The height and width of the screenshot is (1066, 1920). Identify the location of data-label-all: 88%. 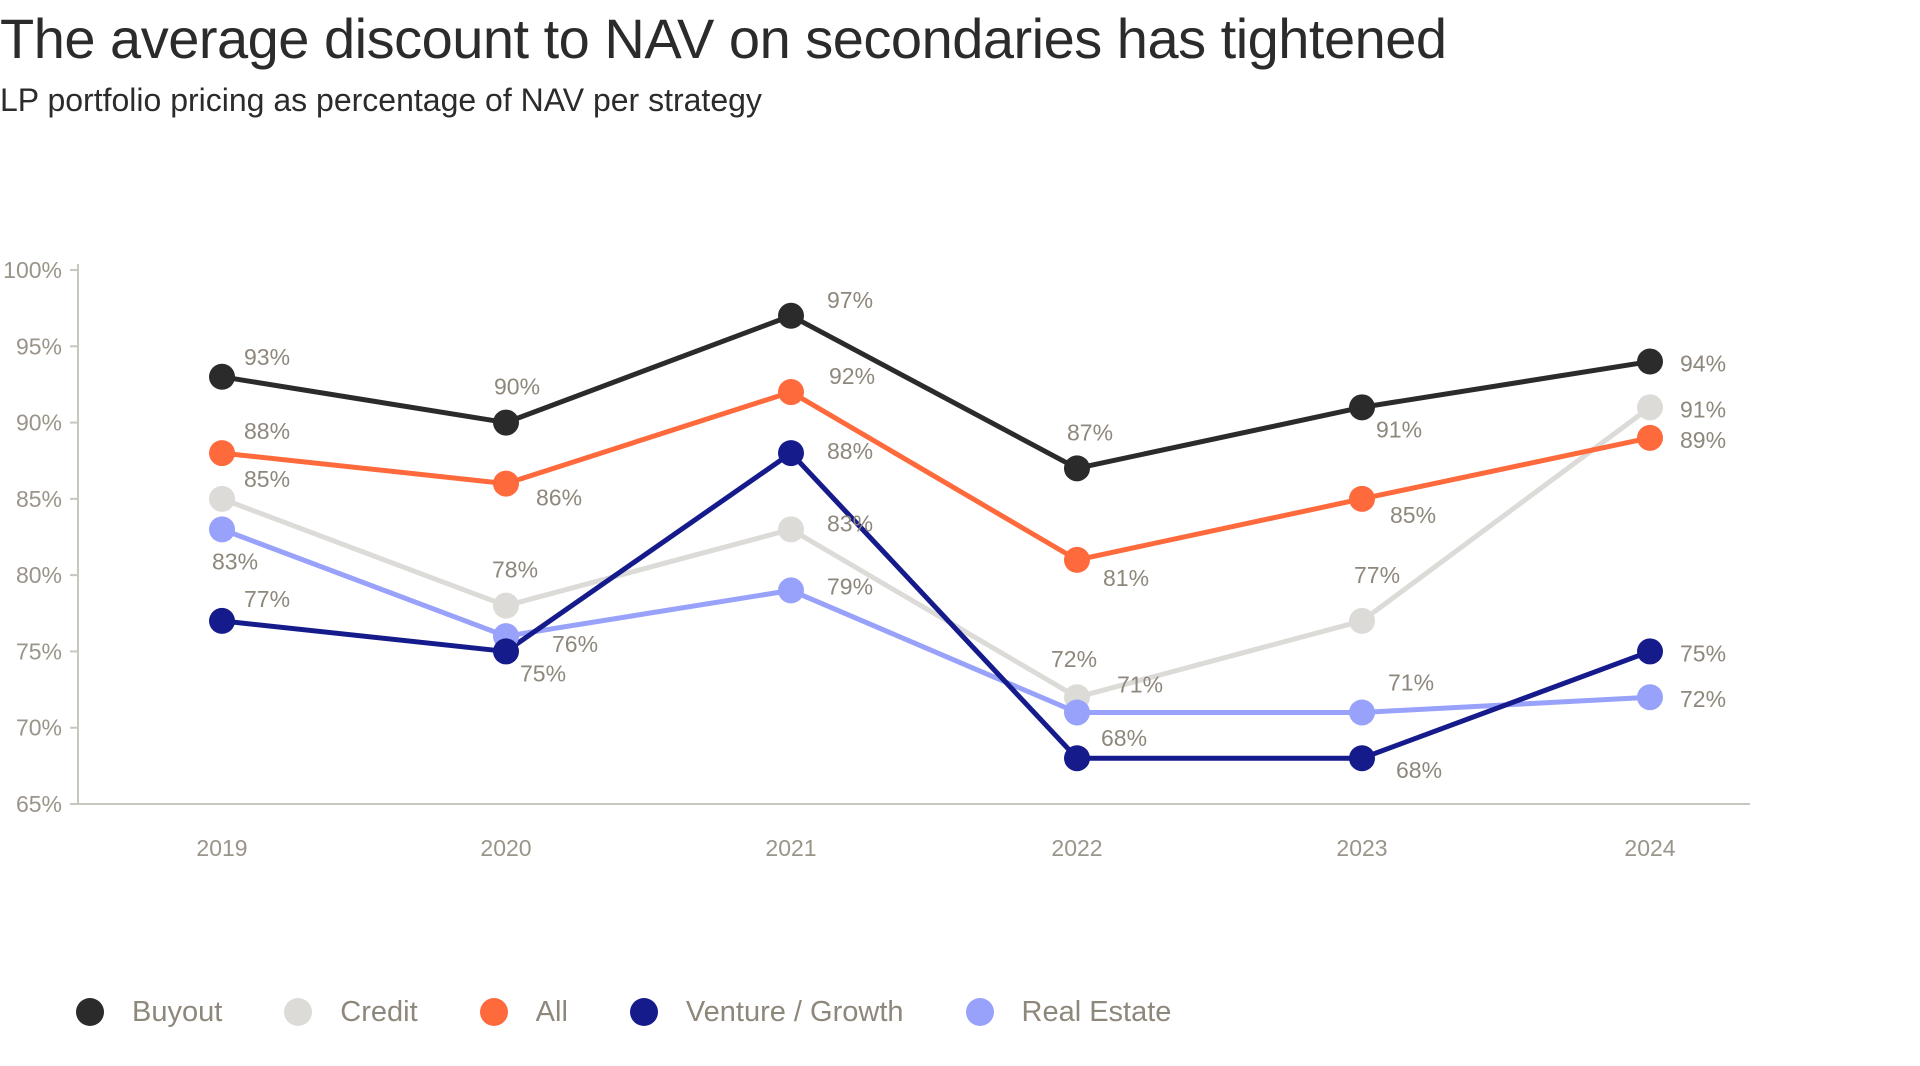
(267, 431).